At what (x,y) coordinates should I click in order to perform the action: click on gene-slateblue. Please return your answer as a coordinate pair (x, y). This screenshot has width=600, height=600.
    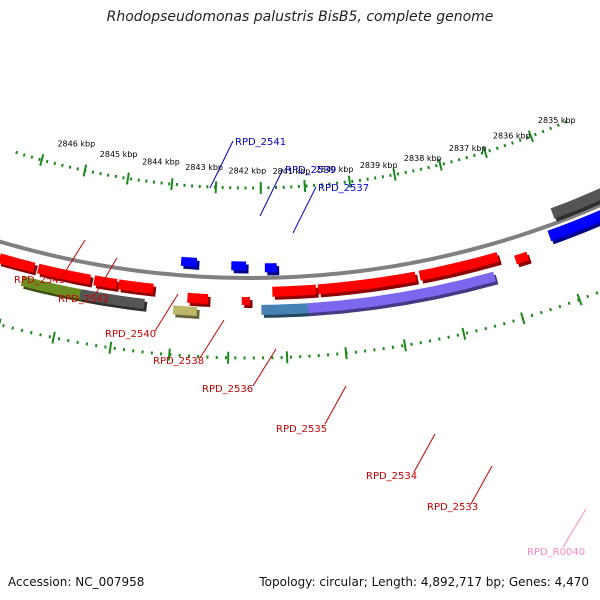
    Looking at the image, I should click on (401, 292).